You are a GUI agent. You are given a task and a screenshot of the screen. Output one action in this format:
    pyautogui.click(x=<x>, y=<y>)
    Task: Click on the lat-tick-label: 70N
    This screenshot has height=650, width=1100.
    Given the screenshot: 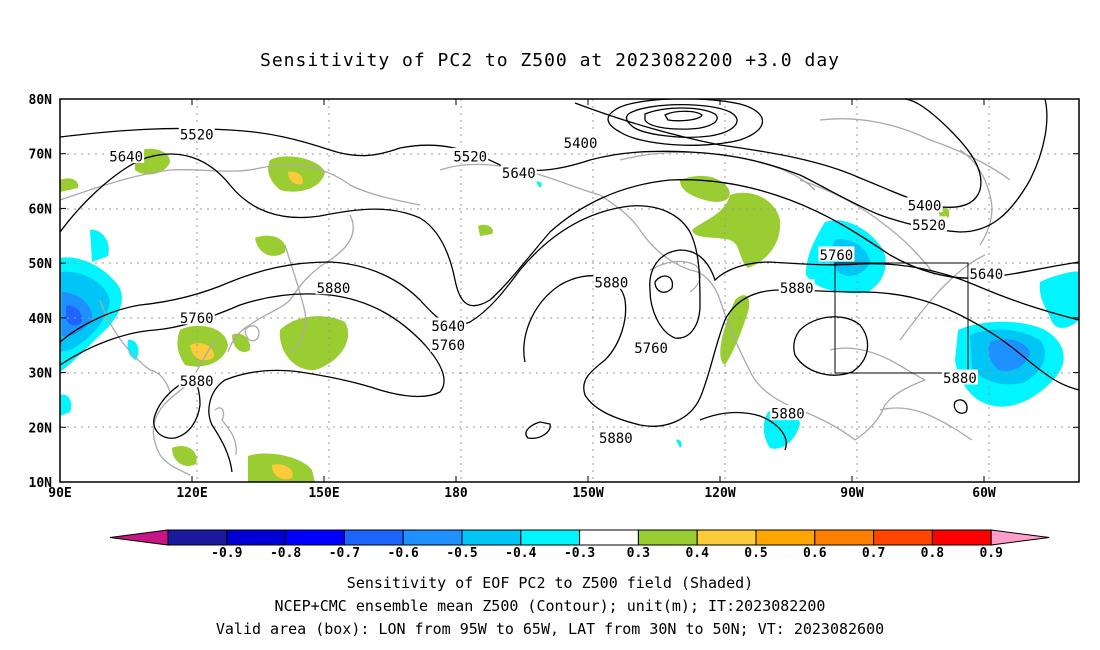 What is the action you would take?
    pyautogui.click(x=41, y=155)
    